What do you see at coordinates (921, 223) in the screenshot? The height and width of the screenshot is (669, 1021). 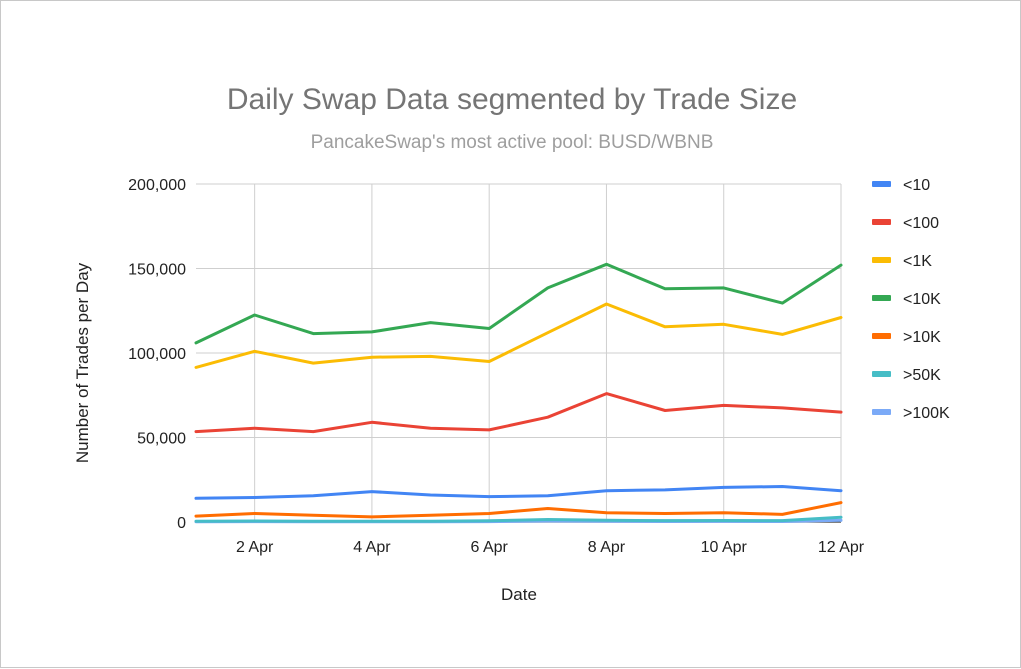 I see `legend-label: <100` at bounding box center [921, 223].